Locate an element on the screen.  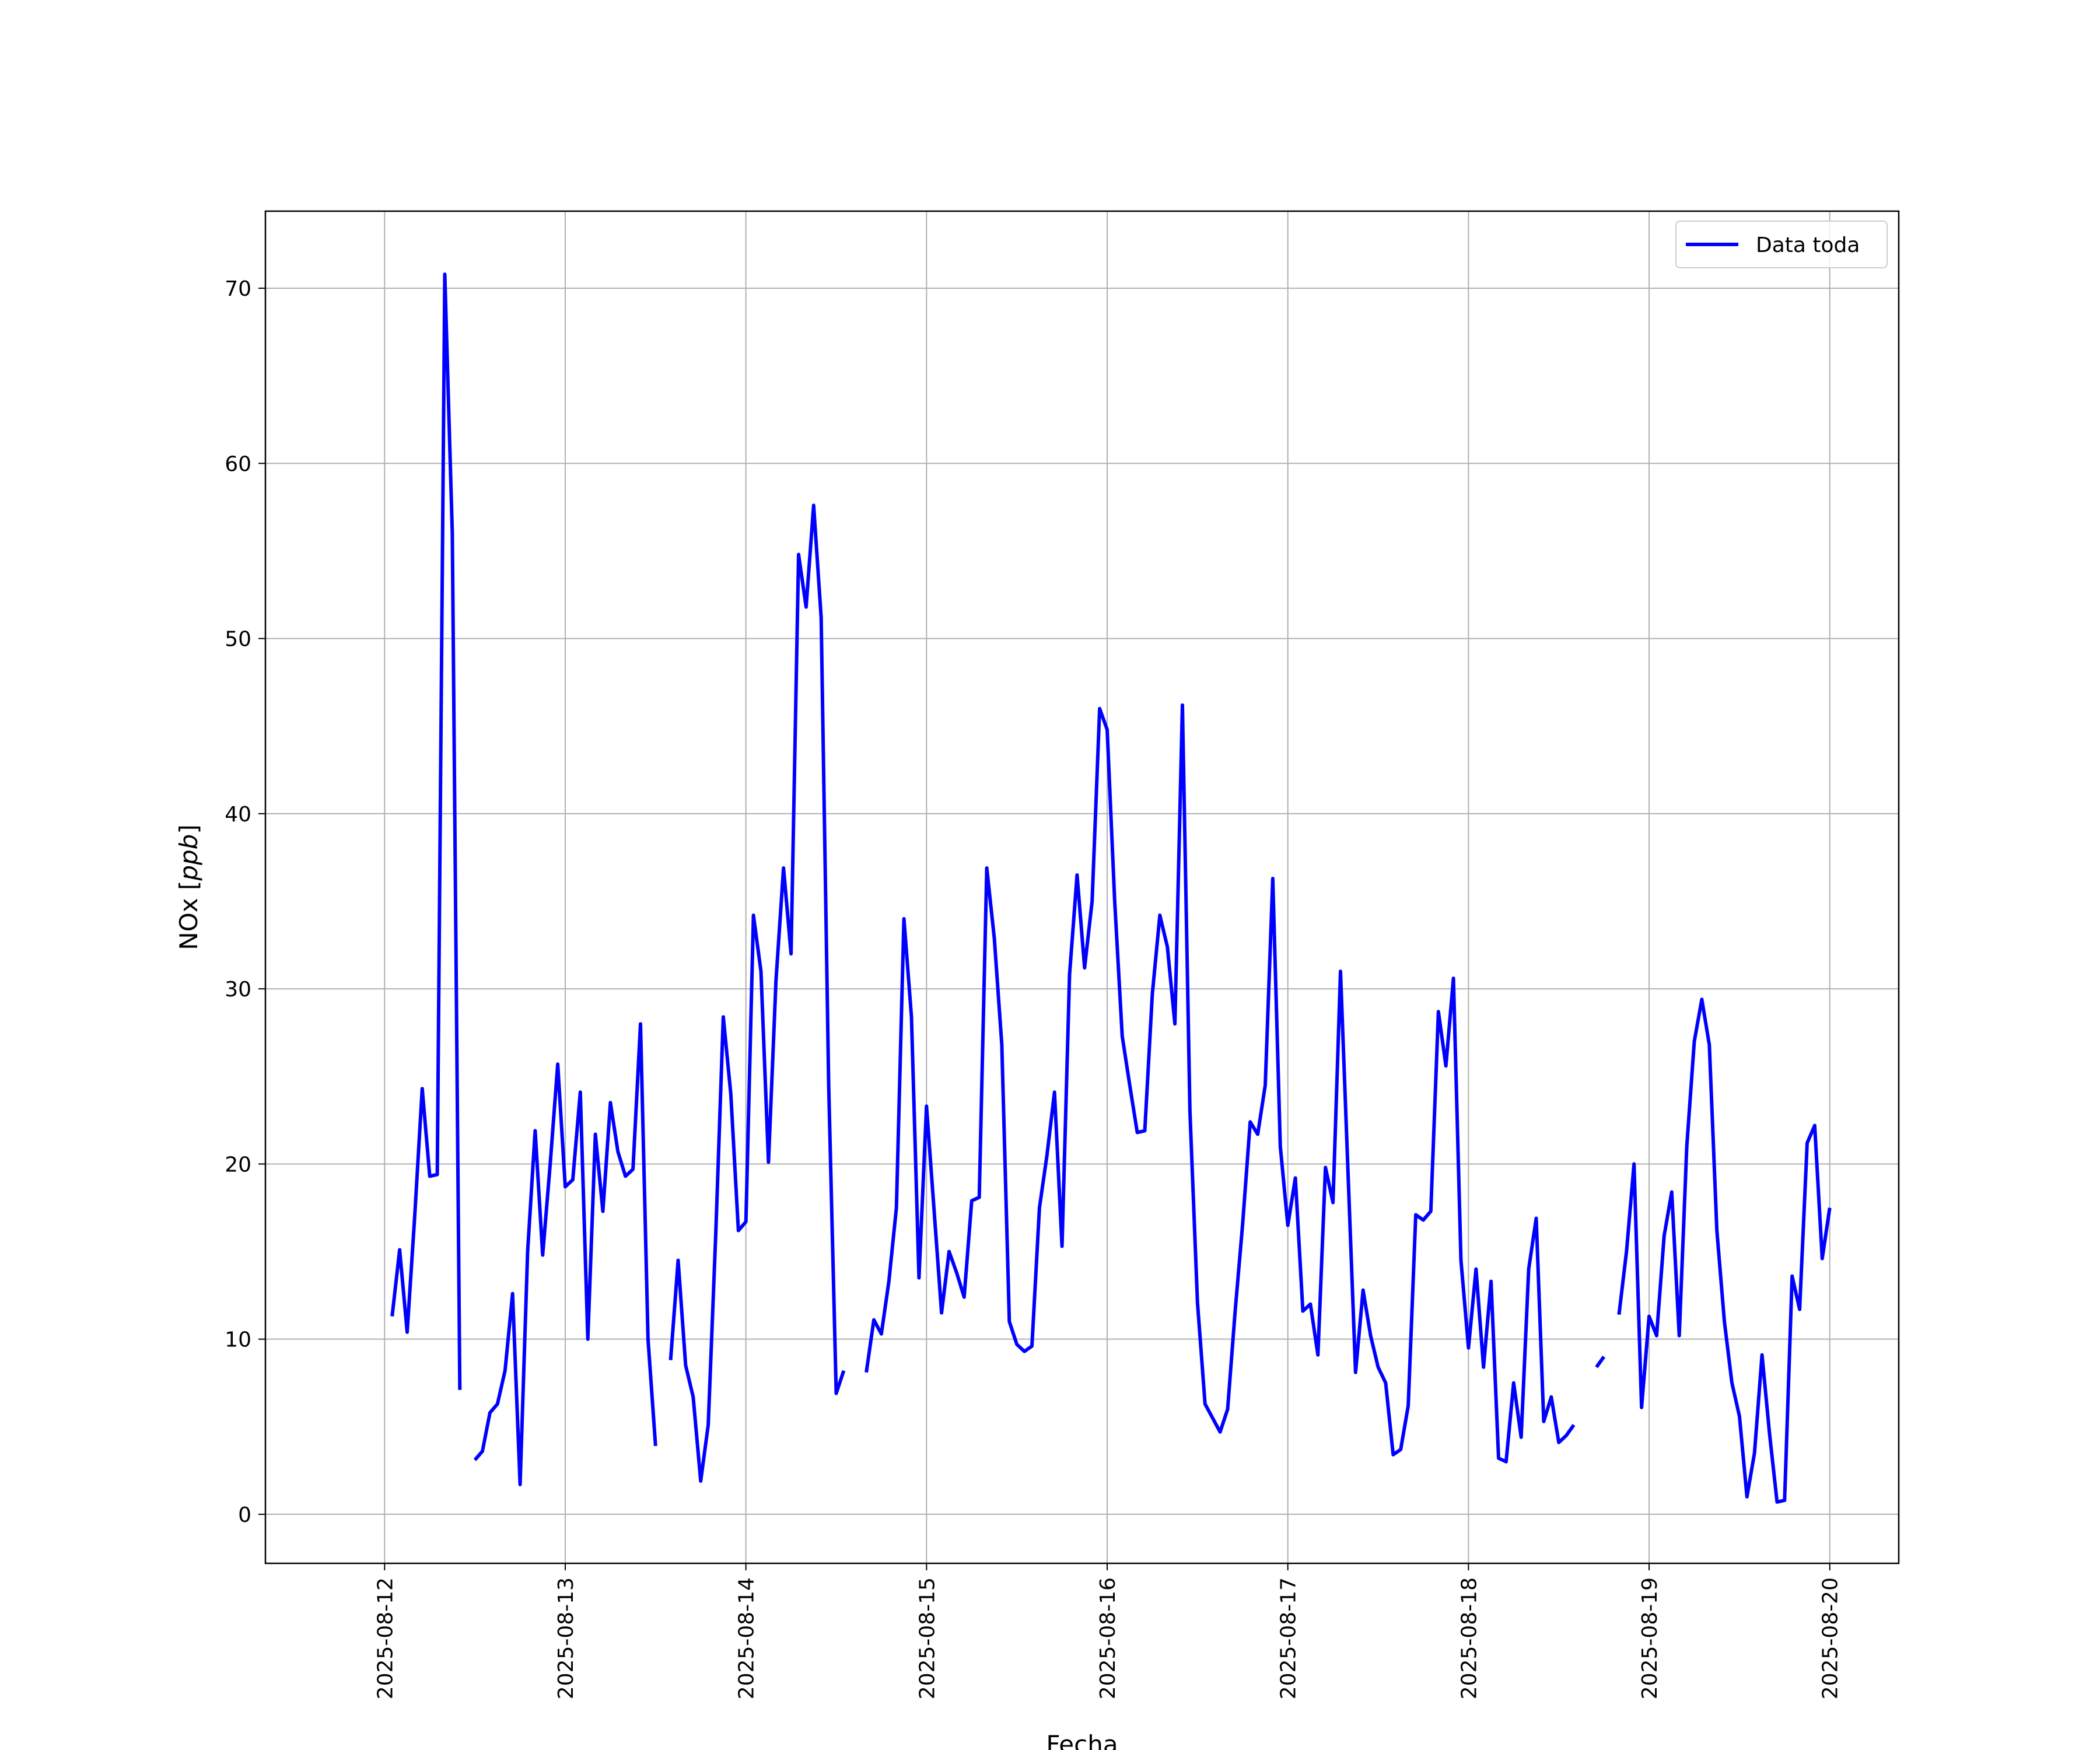
legend-label: Data toda is located at coordinates (1808, 245).